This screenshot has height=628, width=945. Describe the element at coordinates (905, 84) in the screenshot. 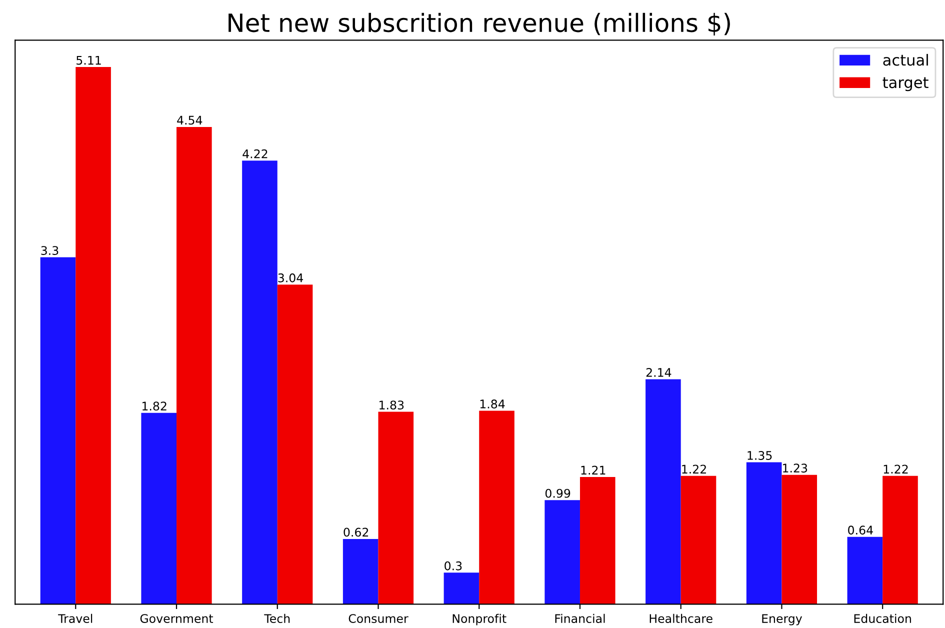

I see `legend-label: target` at that location.